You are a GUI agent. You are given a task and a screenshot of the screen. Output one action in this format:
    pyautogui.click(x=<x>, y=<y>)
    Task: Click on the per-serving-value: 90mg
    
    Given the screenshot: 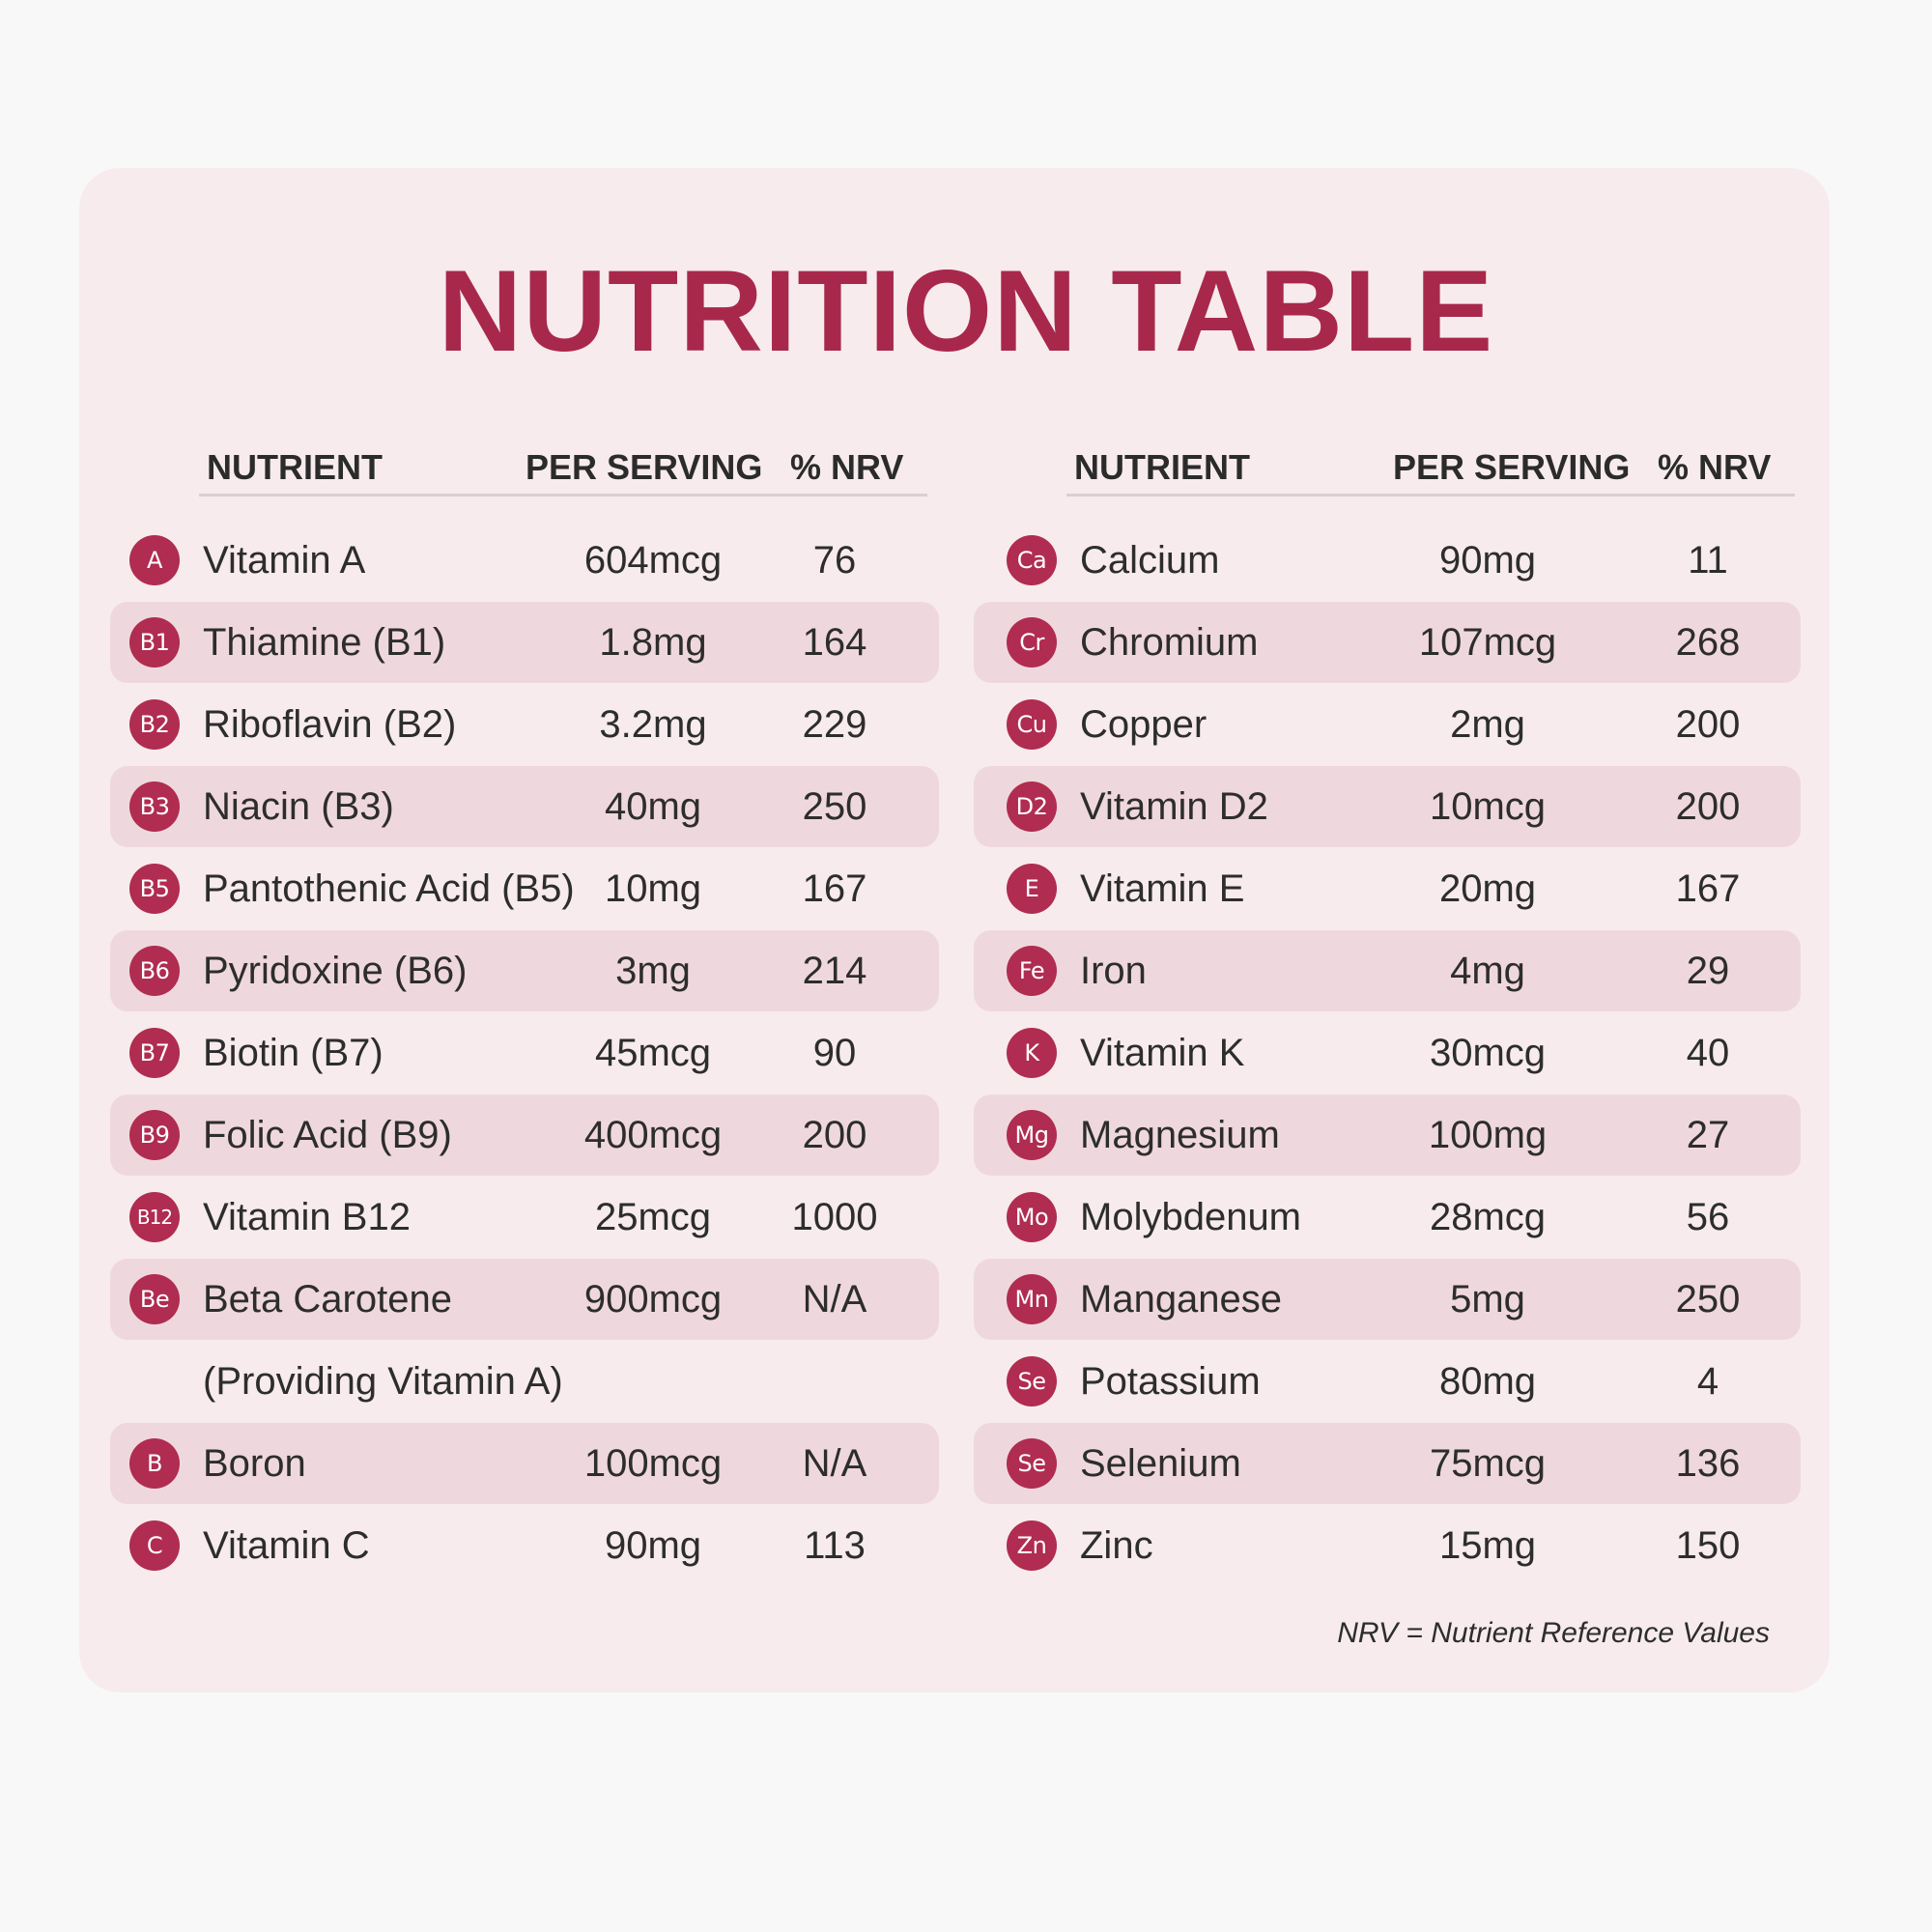 What is the action you would take?
    pyautogui.click(x=653, y=1545)
    